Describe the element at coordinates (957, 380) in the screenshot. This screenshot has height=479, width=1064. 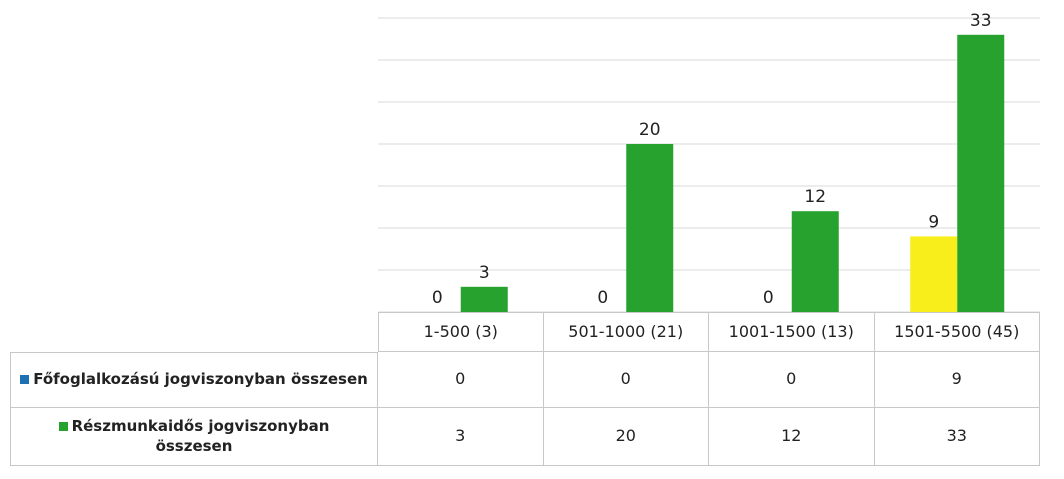
I see `table-cell: 9` at that location.